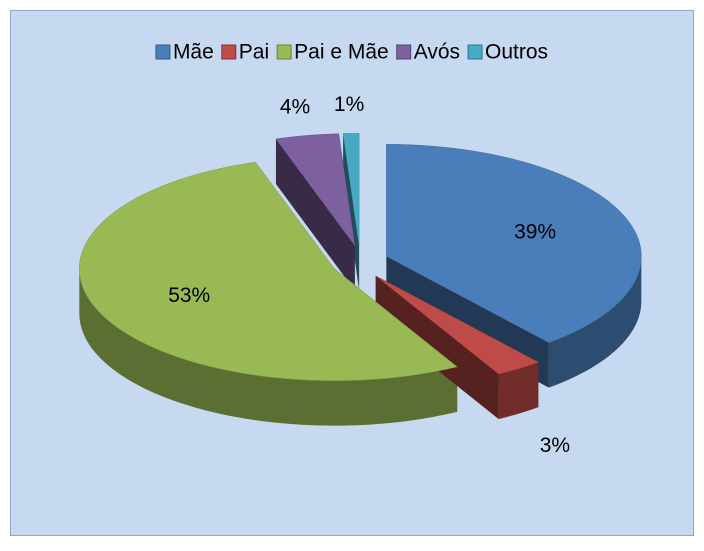 The image size is (704, 551). I want to click on legend-item: Pai e Mãe, so click(332, 52).